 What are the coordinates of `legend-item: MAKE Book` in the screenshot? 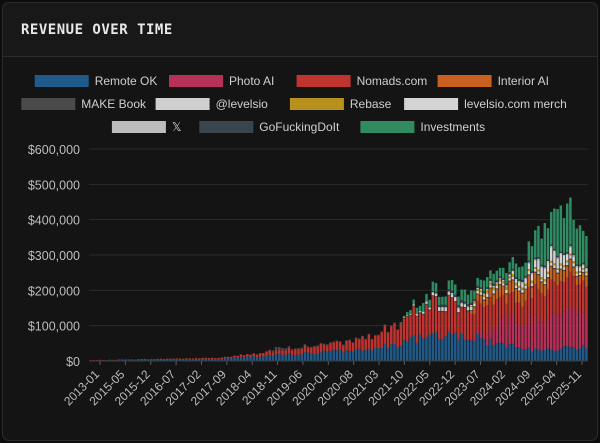 It's located at (84, 104).